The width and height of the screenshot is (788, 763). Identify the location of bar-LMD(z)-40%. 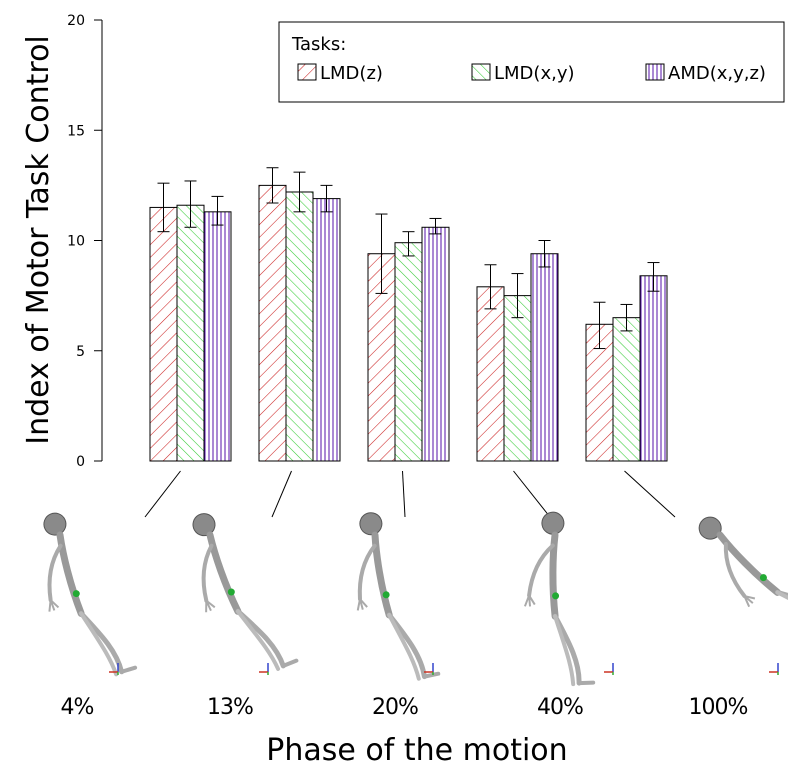
(490, 374).